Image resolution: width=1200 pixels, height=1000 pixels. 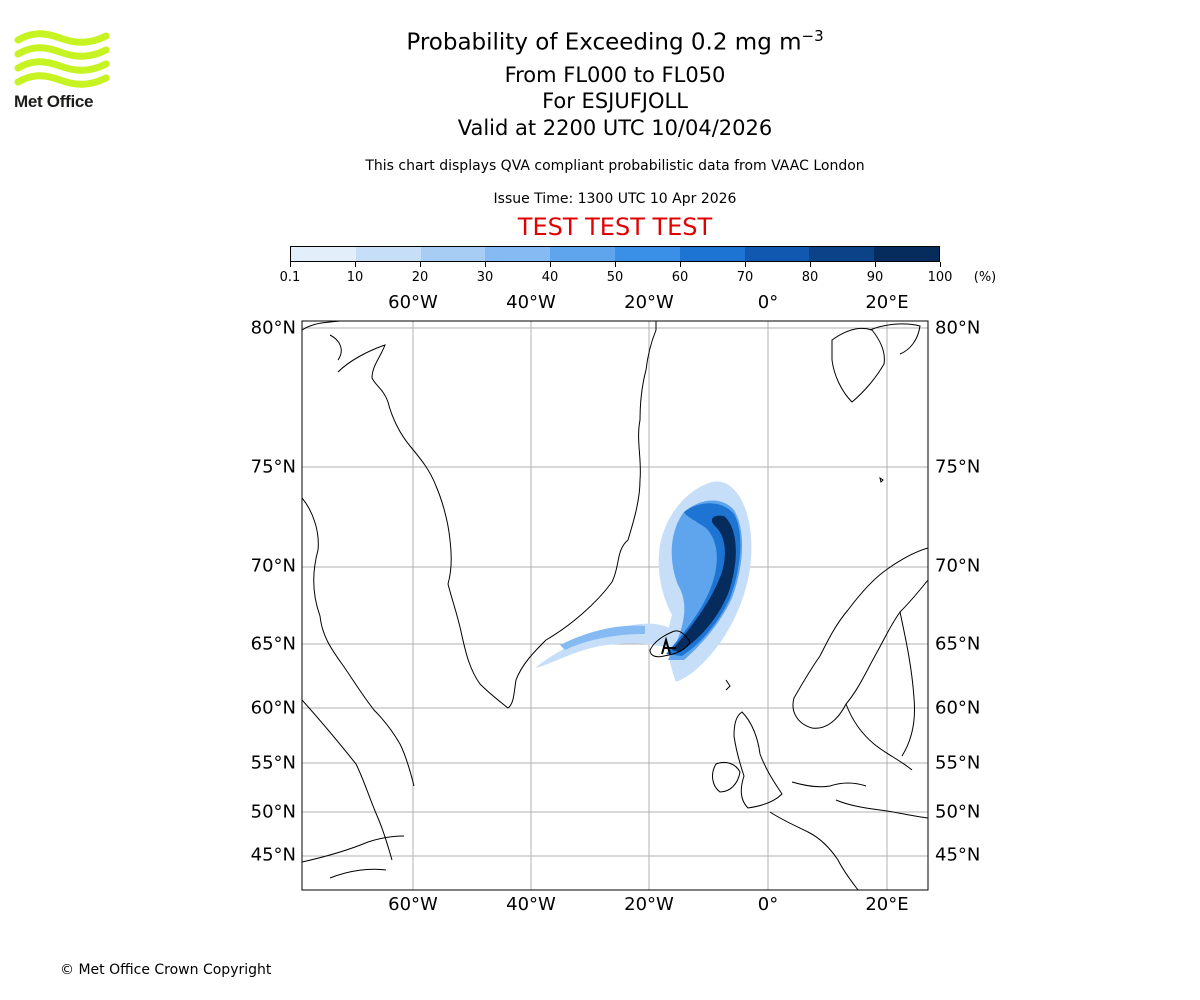 What do you see at coordinates (887, 302) in the screenshot?
I see `lon-label-top-20e: 20°E` at bounding box center [887, 302].